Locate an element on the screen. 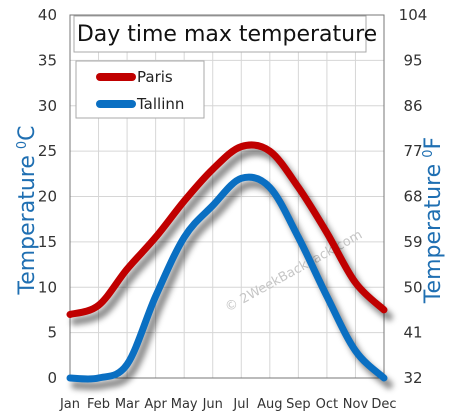 Image resolution: width=450 pixels, height=420 pixels. left-axis-ticks: 0 5 10 15 20 25 30 35 40 is located at coordinates (47, 196).